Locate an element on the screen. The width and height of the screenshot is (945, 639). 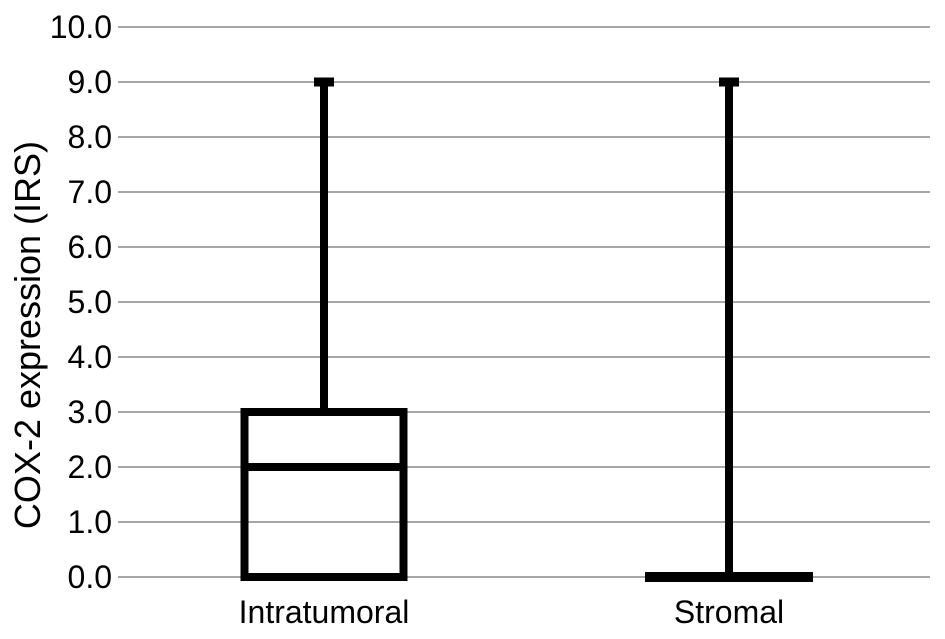
y-tick-label: 5.0 is located at coordinates (90, 302).